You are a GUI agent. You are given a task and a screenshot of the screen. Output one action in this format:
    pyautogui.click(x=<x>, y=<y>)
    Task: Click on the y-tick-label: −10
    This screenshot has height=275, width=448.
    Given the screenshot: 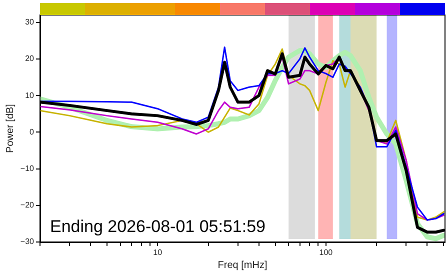 What is the action you would take?
    pyautogui.click(x=27, y=168)
    